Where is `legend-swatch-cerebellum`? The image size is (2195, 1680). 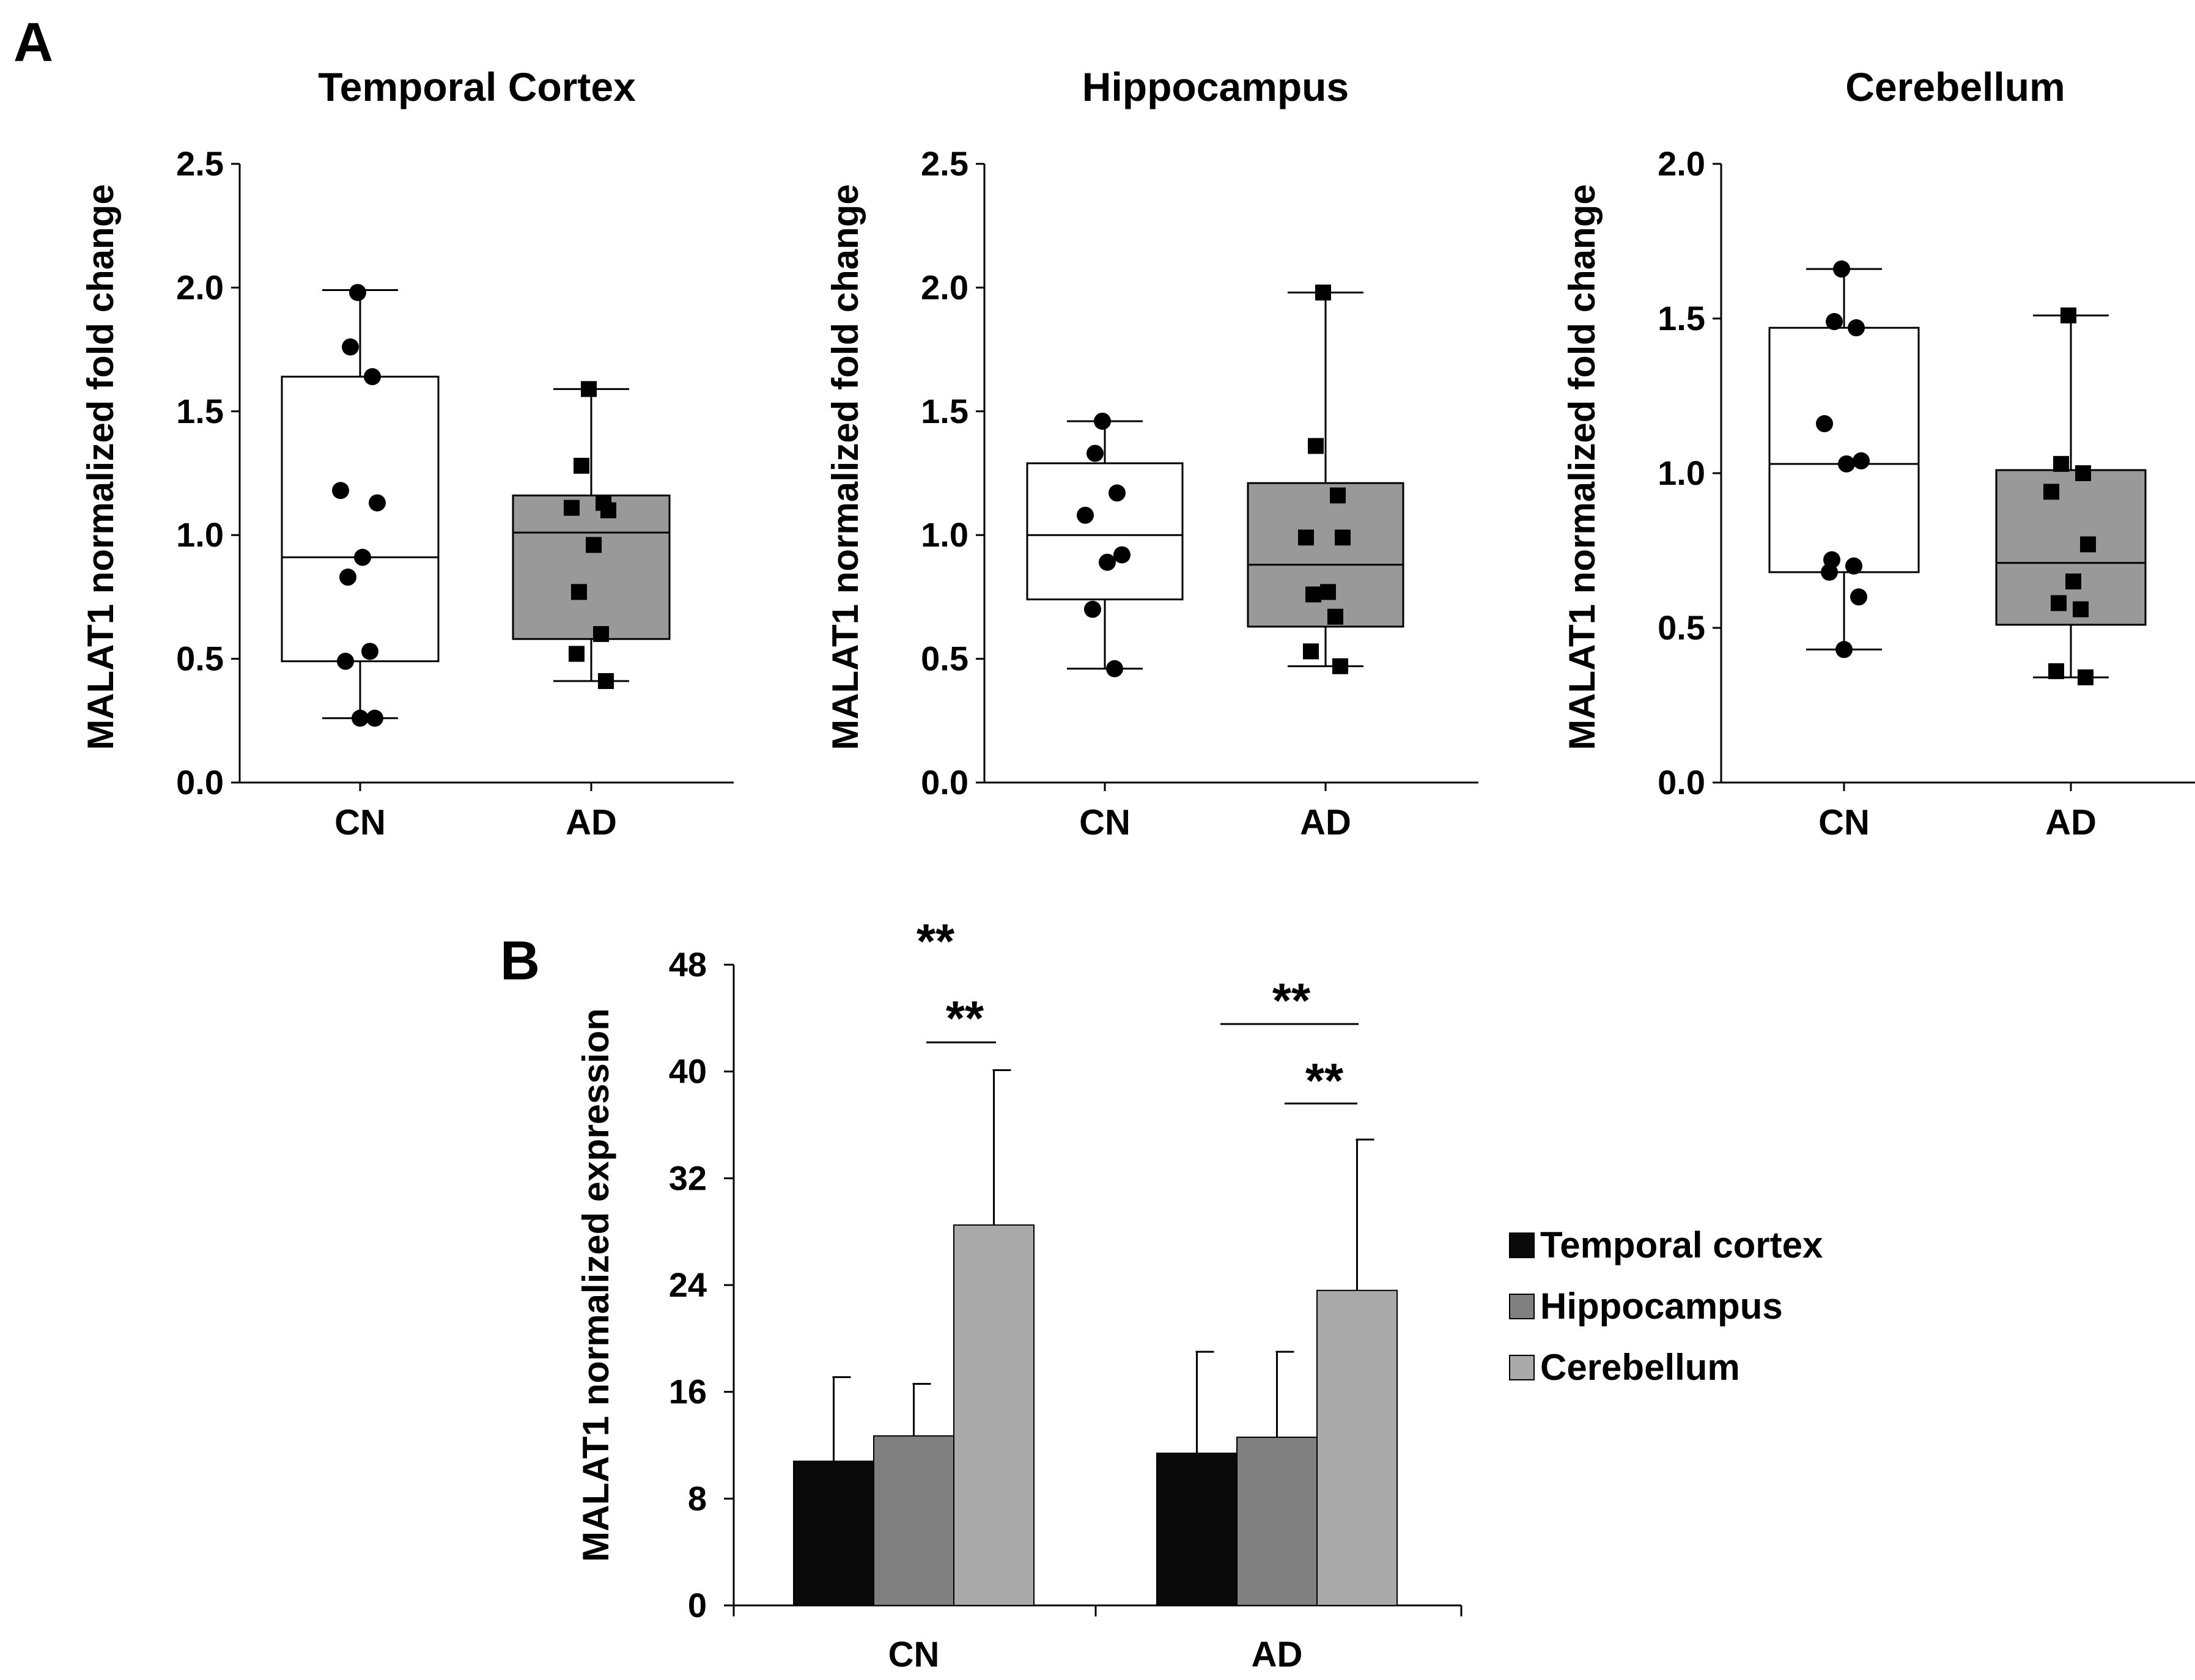 legend-swatch-cerebellum is located at coordinates (1522, 1367).